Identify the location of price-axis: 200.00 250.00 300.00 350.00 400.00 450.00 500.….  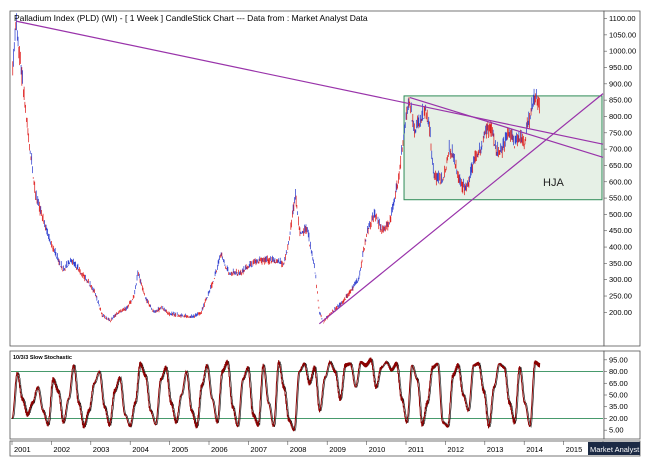
(620, 165).